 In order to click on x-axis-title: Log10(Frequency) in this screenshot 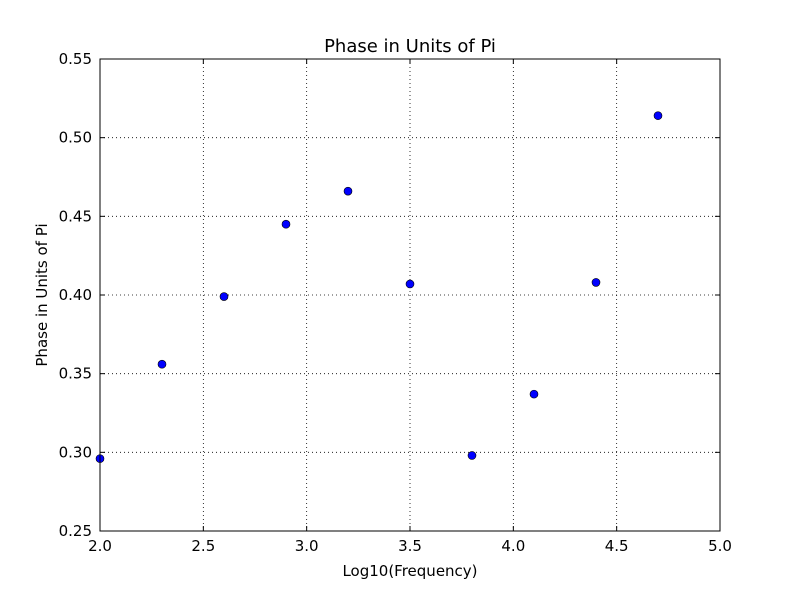, I will do `click(409, 571)`.